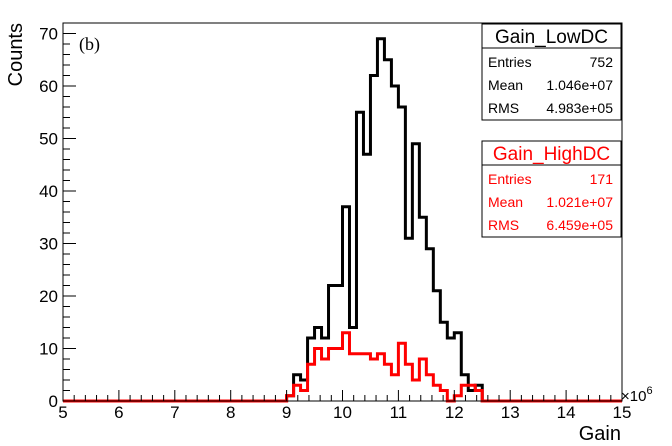  What do you see at coordinates (118, 412) in the screenshot?
I see `x-tick-label: 6` at bounding box center [118, 412].